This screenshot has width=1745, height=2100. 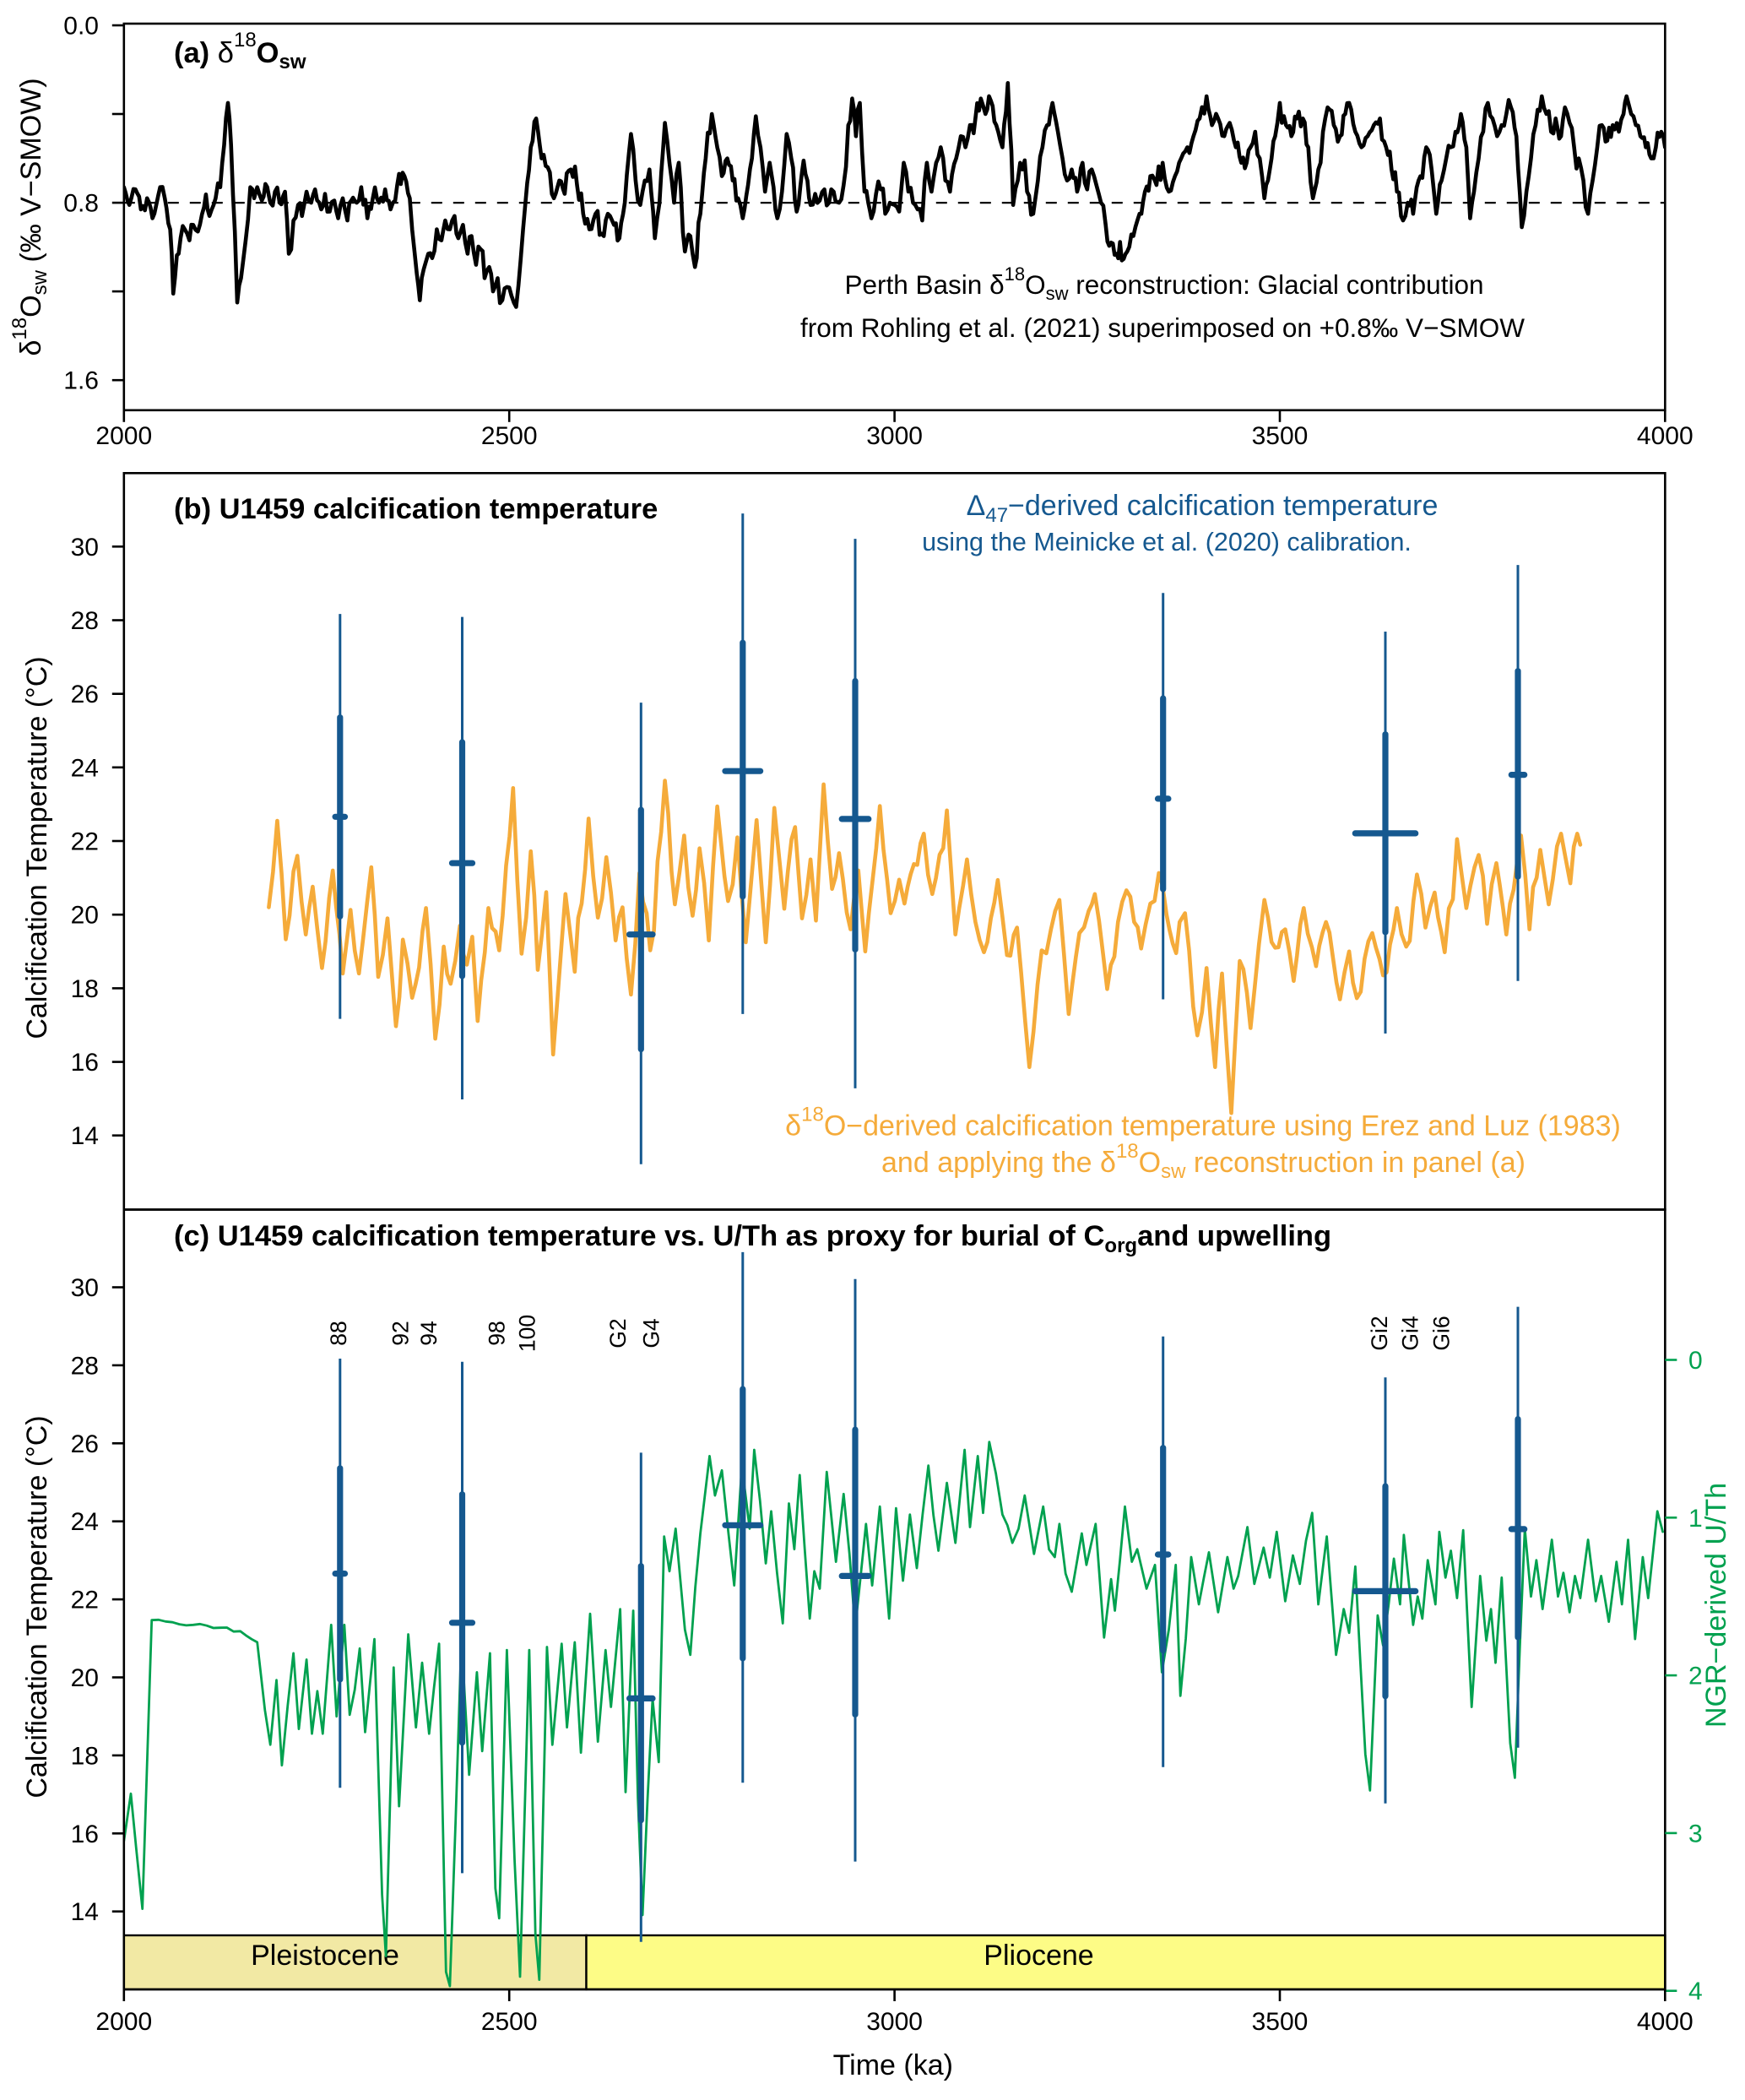 What do you see at coordinates (1442, 1333) in the screenshot?
I see `svg-text: Gi6` at bounding box center [1442, 1333].